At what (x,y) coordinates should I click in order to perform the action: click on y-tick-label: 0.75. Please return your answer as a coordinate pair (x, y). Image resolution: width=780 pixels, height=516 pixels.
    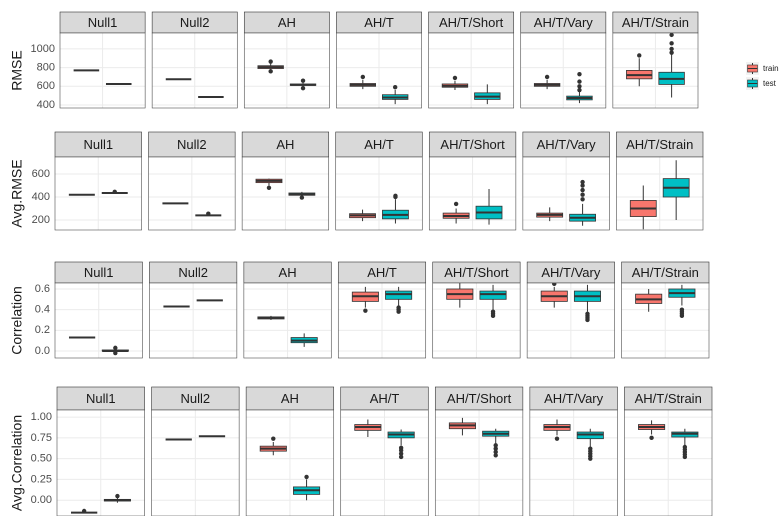
    Looking at the image, I should click on (41, 438).